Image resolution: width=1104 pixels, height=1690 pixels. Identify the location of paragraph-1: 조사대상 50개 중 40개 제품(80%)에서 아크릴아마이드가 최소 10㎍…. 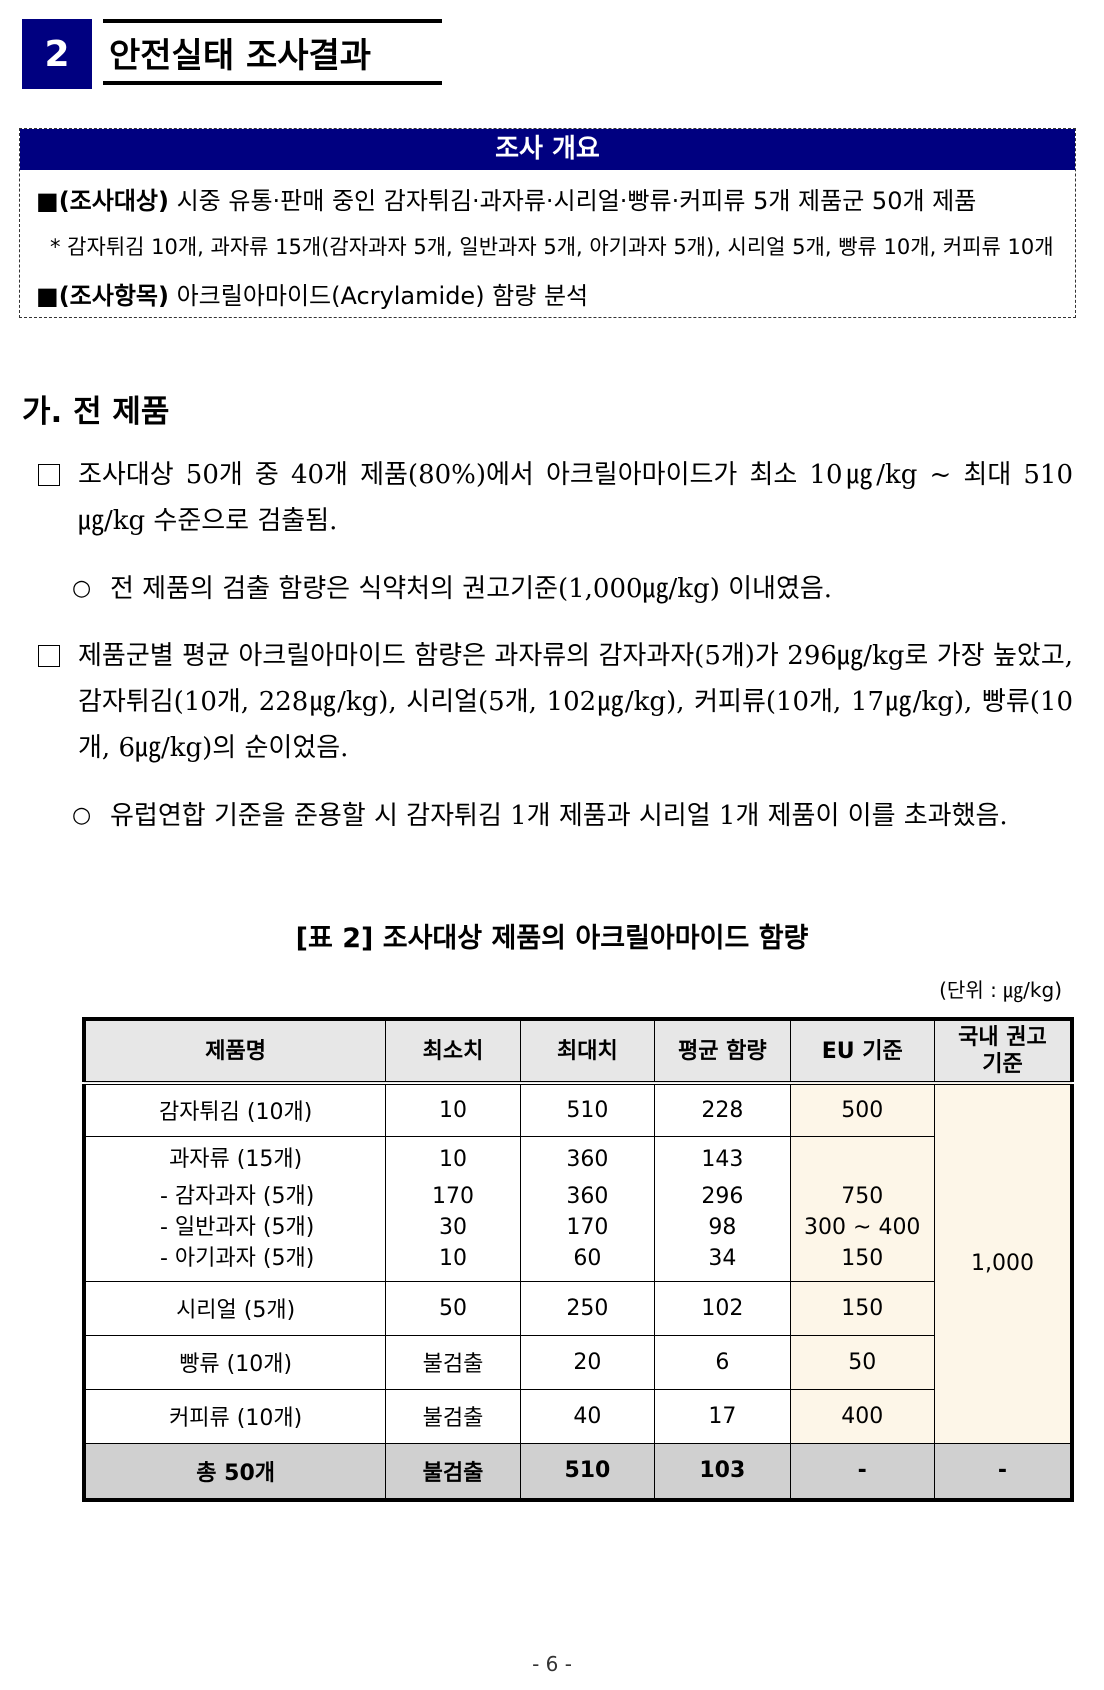
(555, 498).